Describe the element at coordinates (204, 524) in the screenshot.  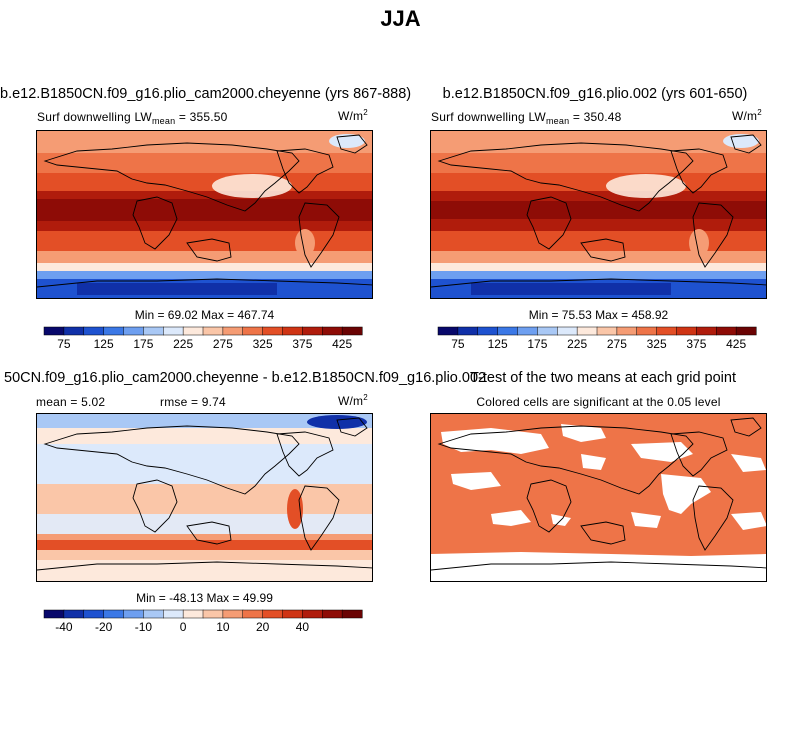
I see `panel3-south-subtropics` at that location.